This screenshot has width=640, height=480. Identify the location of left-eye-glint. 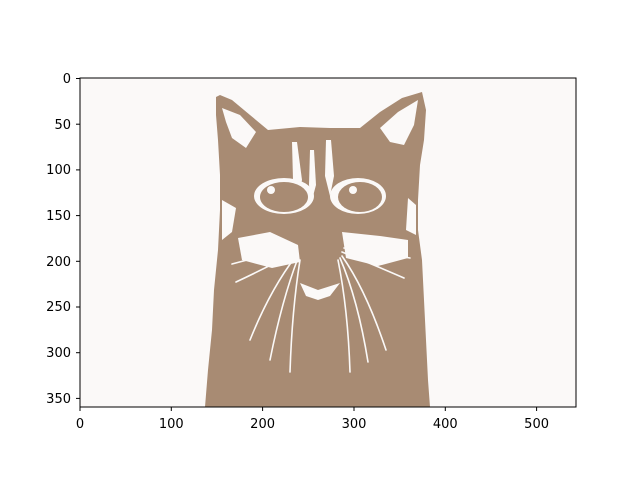
(271, 190).